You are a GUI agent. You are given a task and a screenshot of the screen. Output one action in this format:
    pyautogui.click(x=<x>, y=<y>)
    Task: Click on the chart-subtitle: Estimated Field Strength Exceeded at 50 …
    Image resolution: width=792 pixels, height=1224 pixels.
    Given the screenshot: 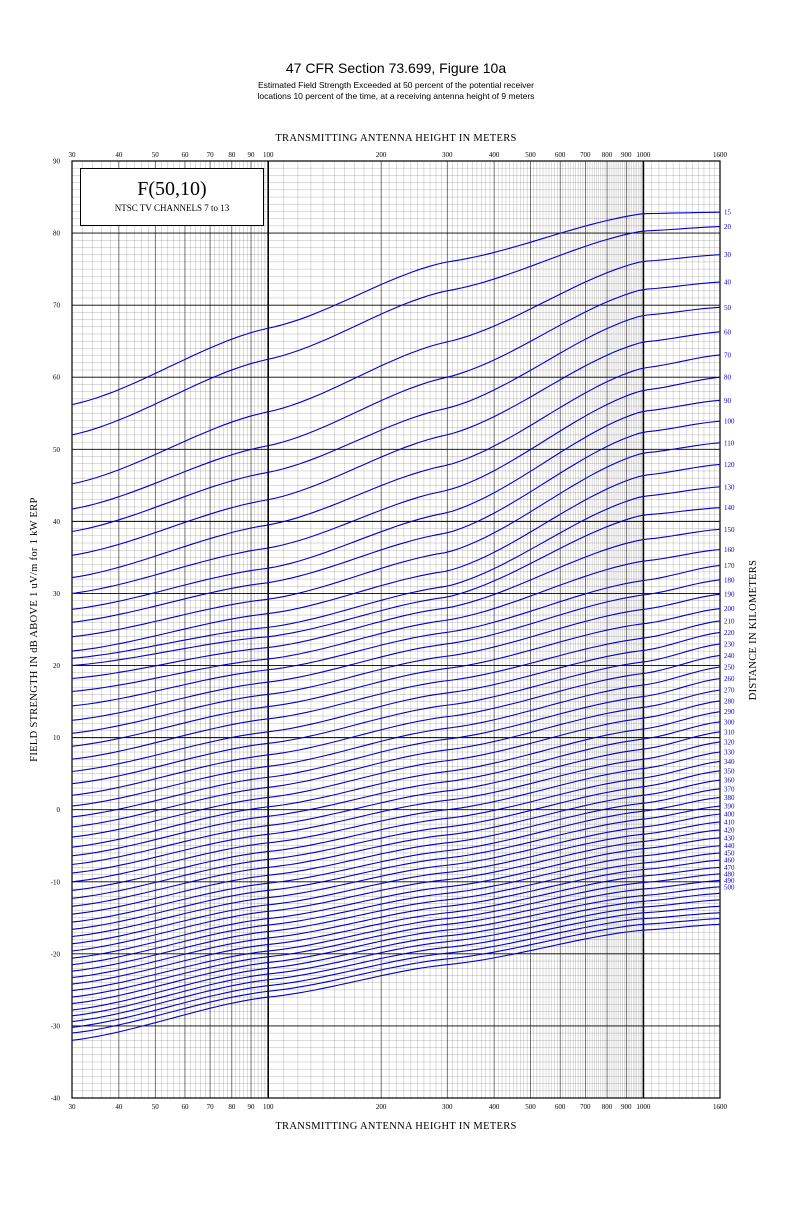 What is the action you would take?
    pyautogui.click(x=396, y=91)
    